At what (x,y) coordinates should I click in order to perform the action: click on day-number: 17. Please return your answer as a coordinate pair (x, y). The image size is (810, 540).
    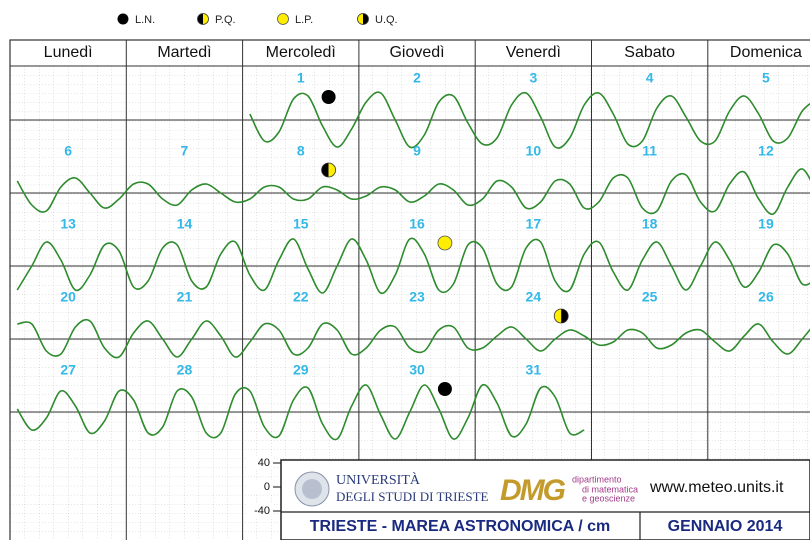
    Looking at the image, I should click on (534, 224).